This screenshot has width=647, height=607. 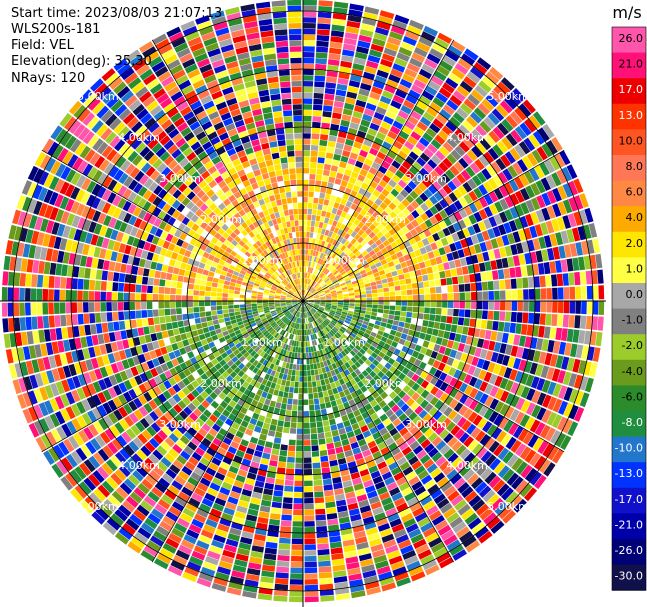 I want to click on colorbar-tick: -21.0, so click(x=629, y=524).